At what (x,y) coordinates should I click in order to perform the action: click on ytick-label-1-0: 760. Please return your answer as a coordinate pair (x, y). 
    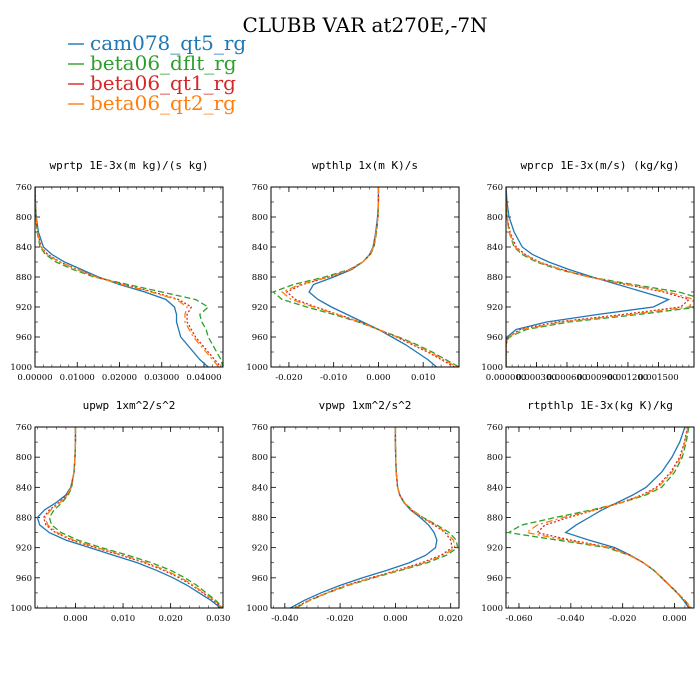
    Looking at the image, I should click on (260, 188).